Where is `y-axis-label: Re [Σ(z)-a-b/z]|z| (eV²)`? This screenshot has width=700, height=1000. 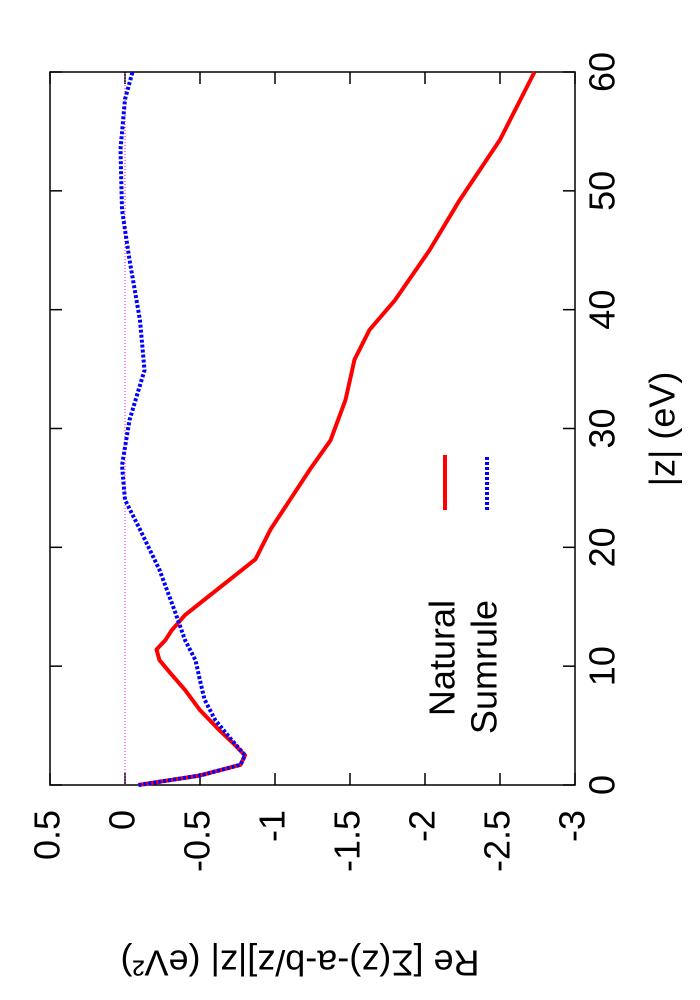 y-axis-label: Re [Σ(z)-a-b/z]|z| (eV²) is located at coordinates (300, 962).